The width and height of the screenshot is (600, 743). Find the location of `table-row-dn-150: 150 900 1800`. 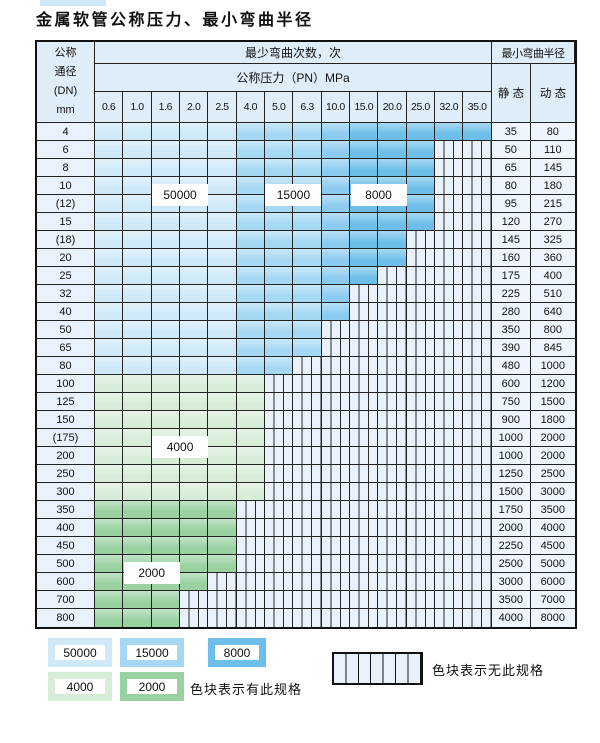

table-row-dn-150: 150 900 1800 is located at coordinates (306, 420).